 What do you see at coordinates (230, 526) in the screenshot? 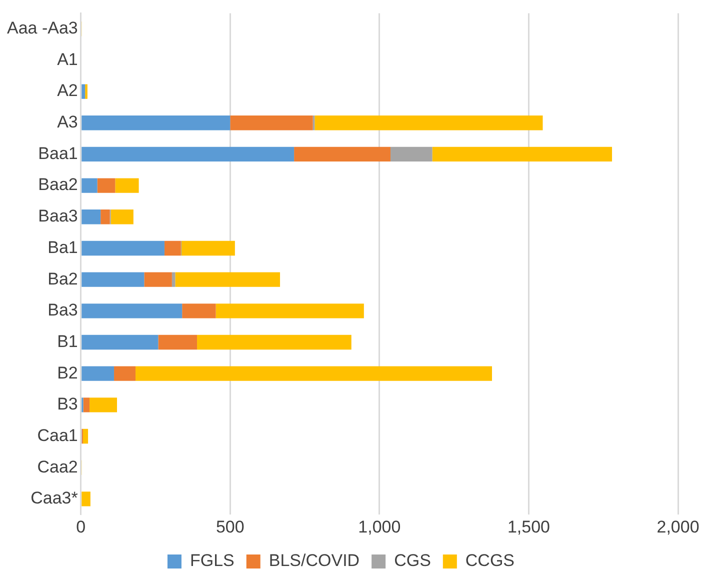
I see `x-tick-label: 500` at bounding box center [230, 526].